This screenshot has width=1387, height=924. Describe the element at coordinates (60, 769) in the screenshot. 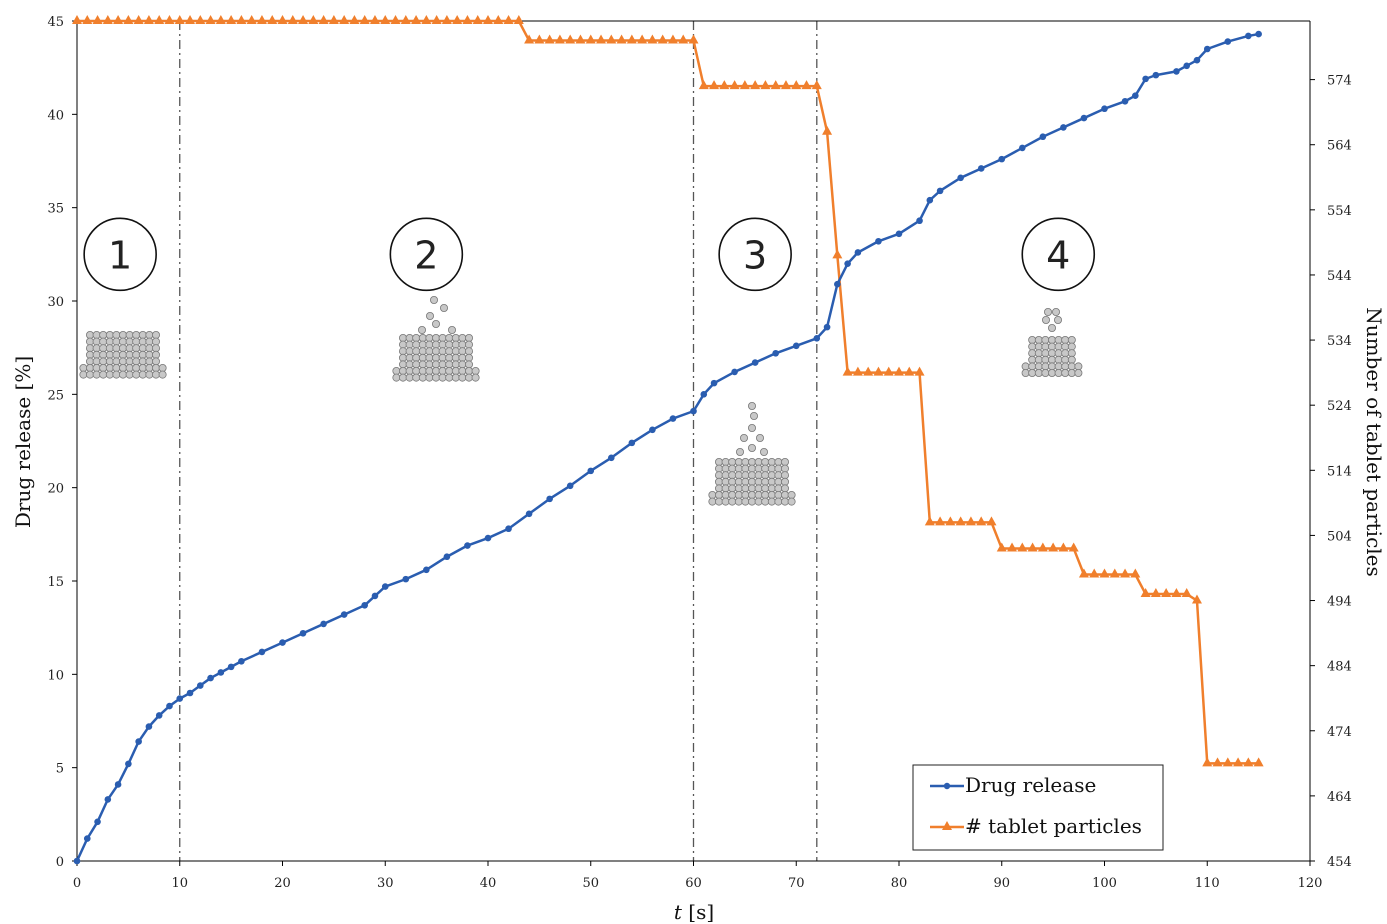

I see `left-tick-label: 5` at that location.